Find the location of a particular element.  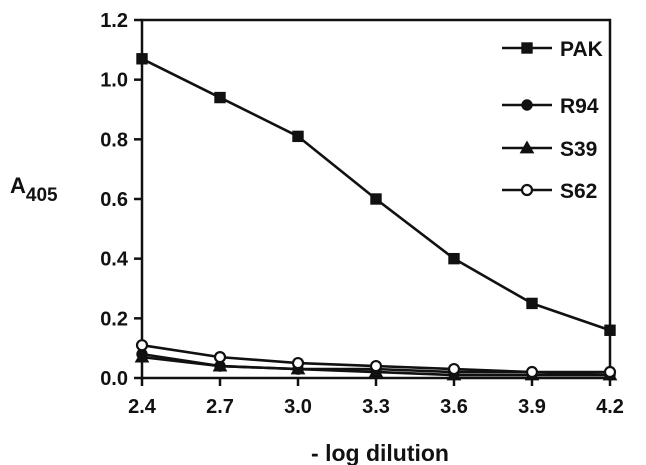

legend: PAK R94 S39 S62 is located at coordinates (552, 120).